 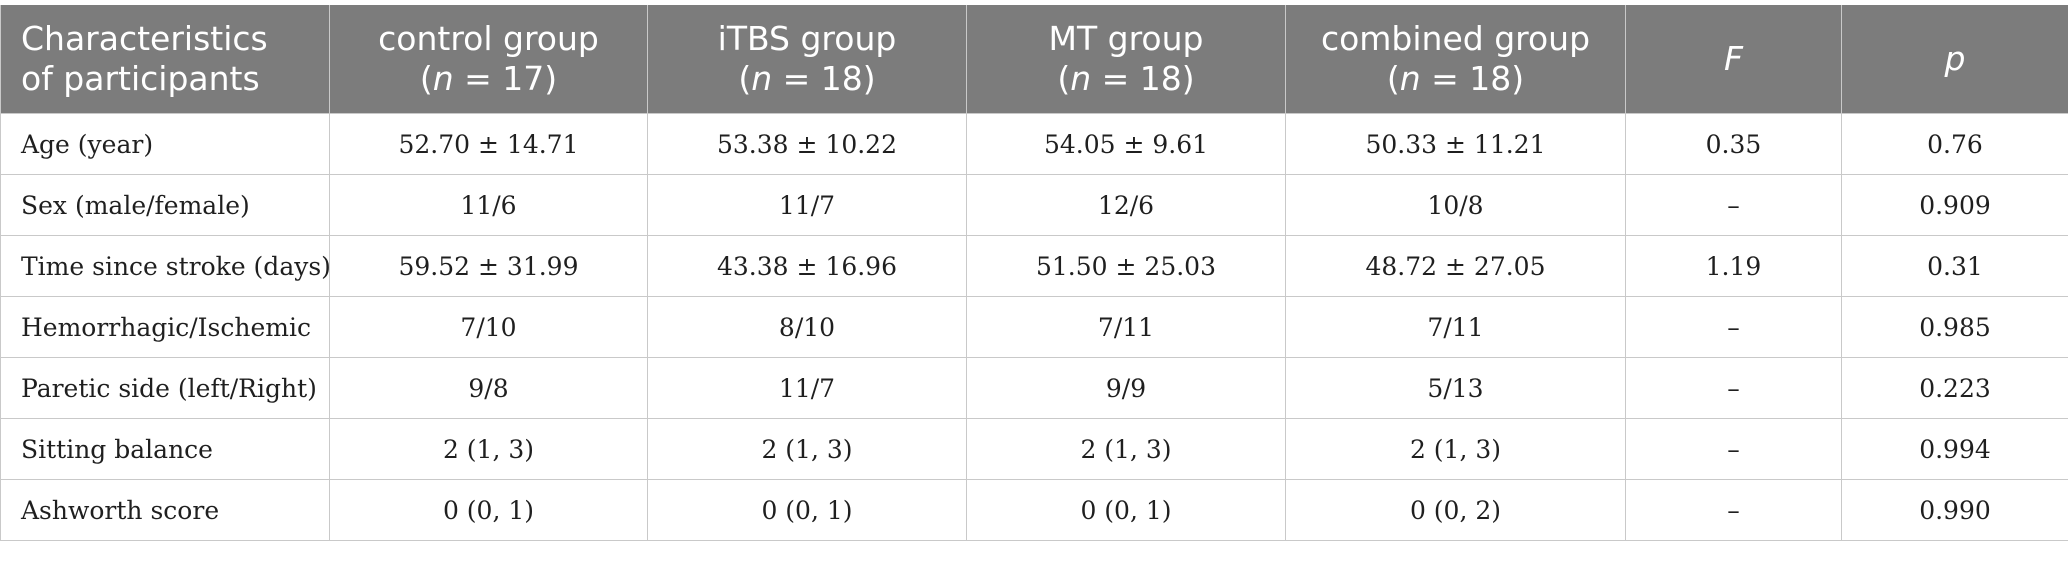 What do you see at coordinates (1455, 327) in the screenshot?
I see `cell-combined: 7/11` at bounding box center [1455, 327].